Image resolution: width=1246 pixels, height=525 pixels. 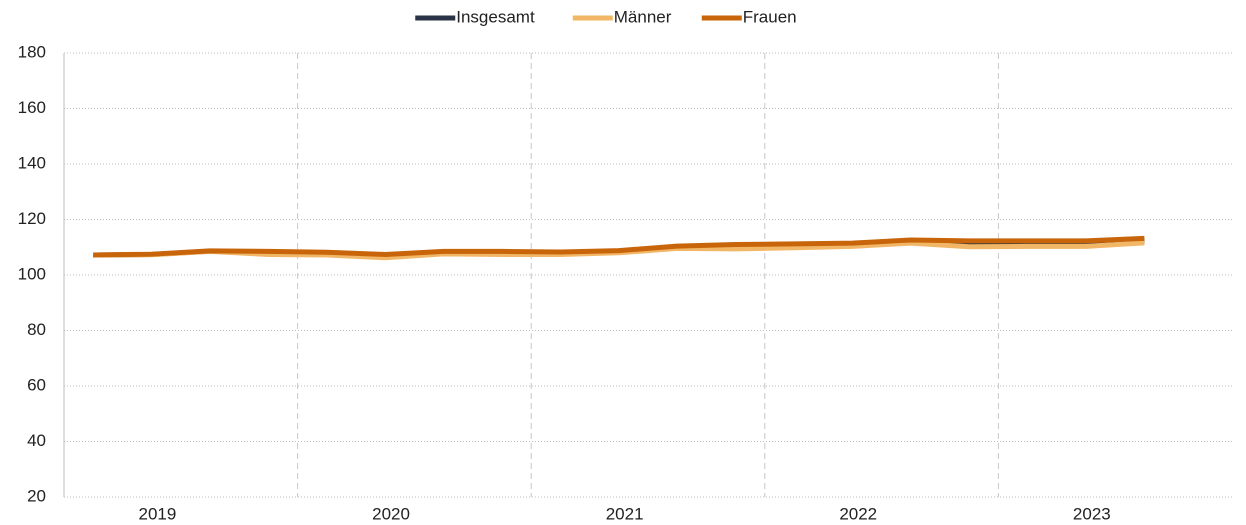 I want to click on y-tick-label: 20, so click(x=36, y=495).